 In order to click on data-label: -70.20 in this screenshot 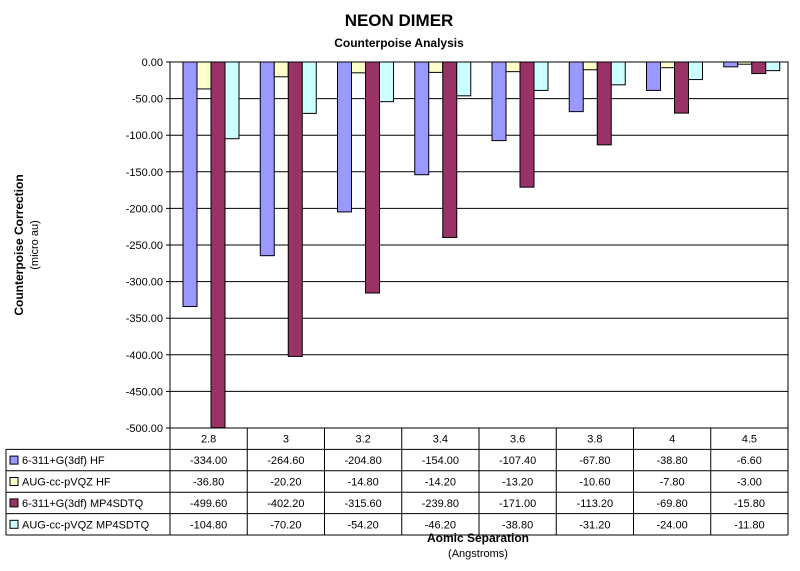, I will do `click(285, 525)`.